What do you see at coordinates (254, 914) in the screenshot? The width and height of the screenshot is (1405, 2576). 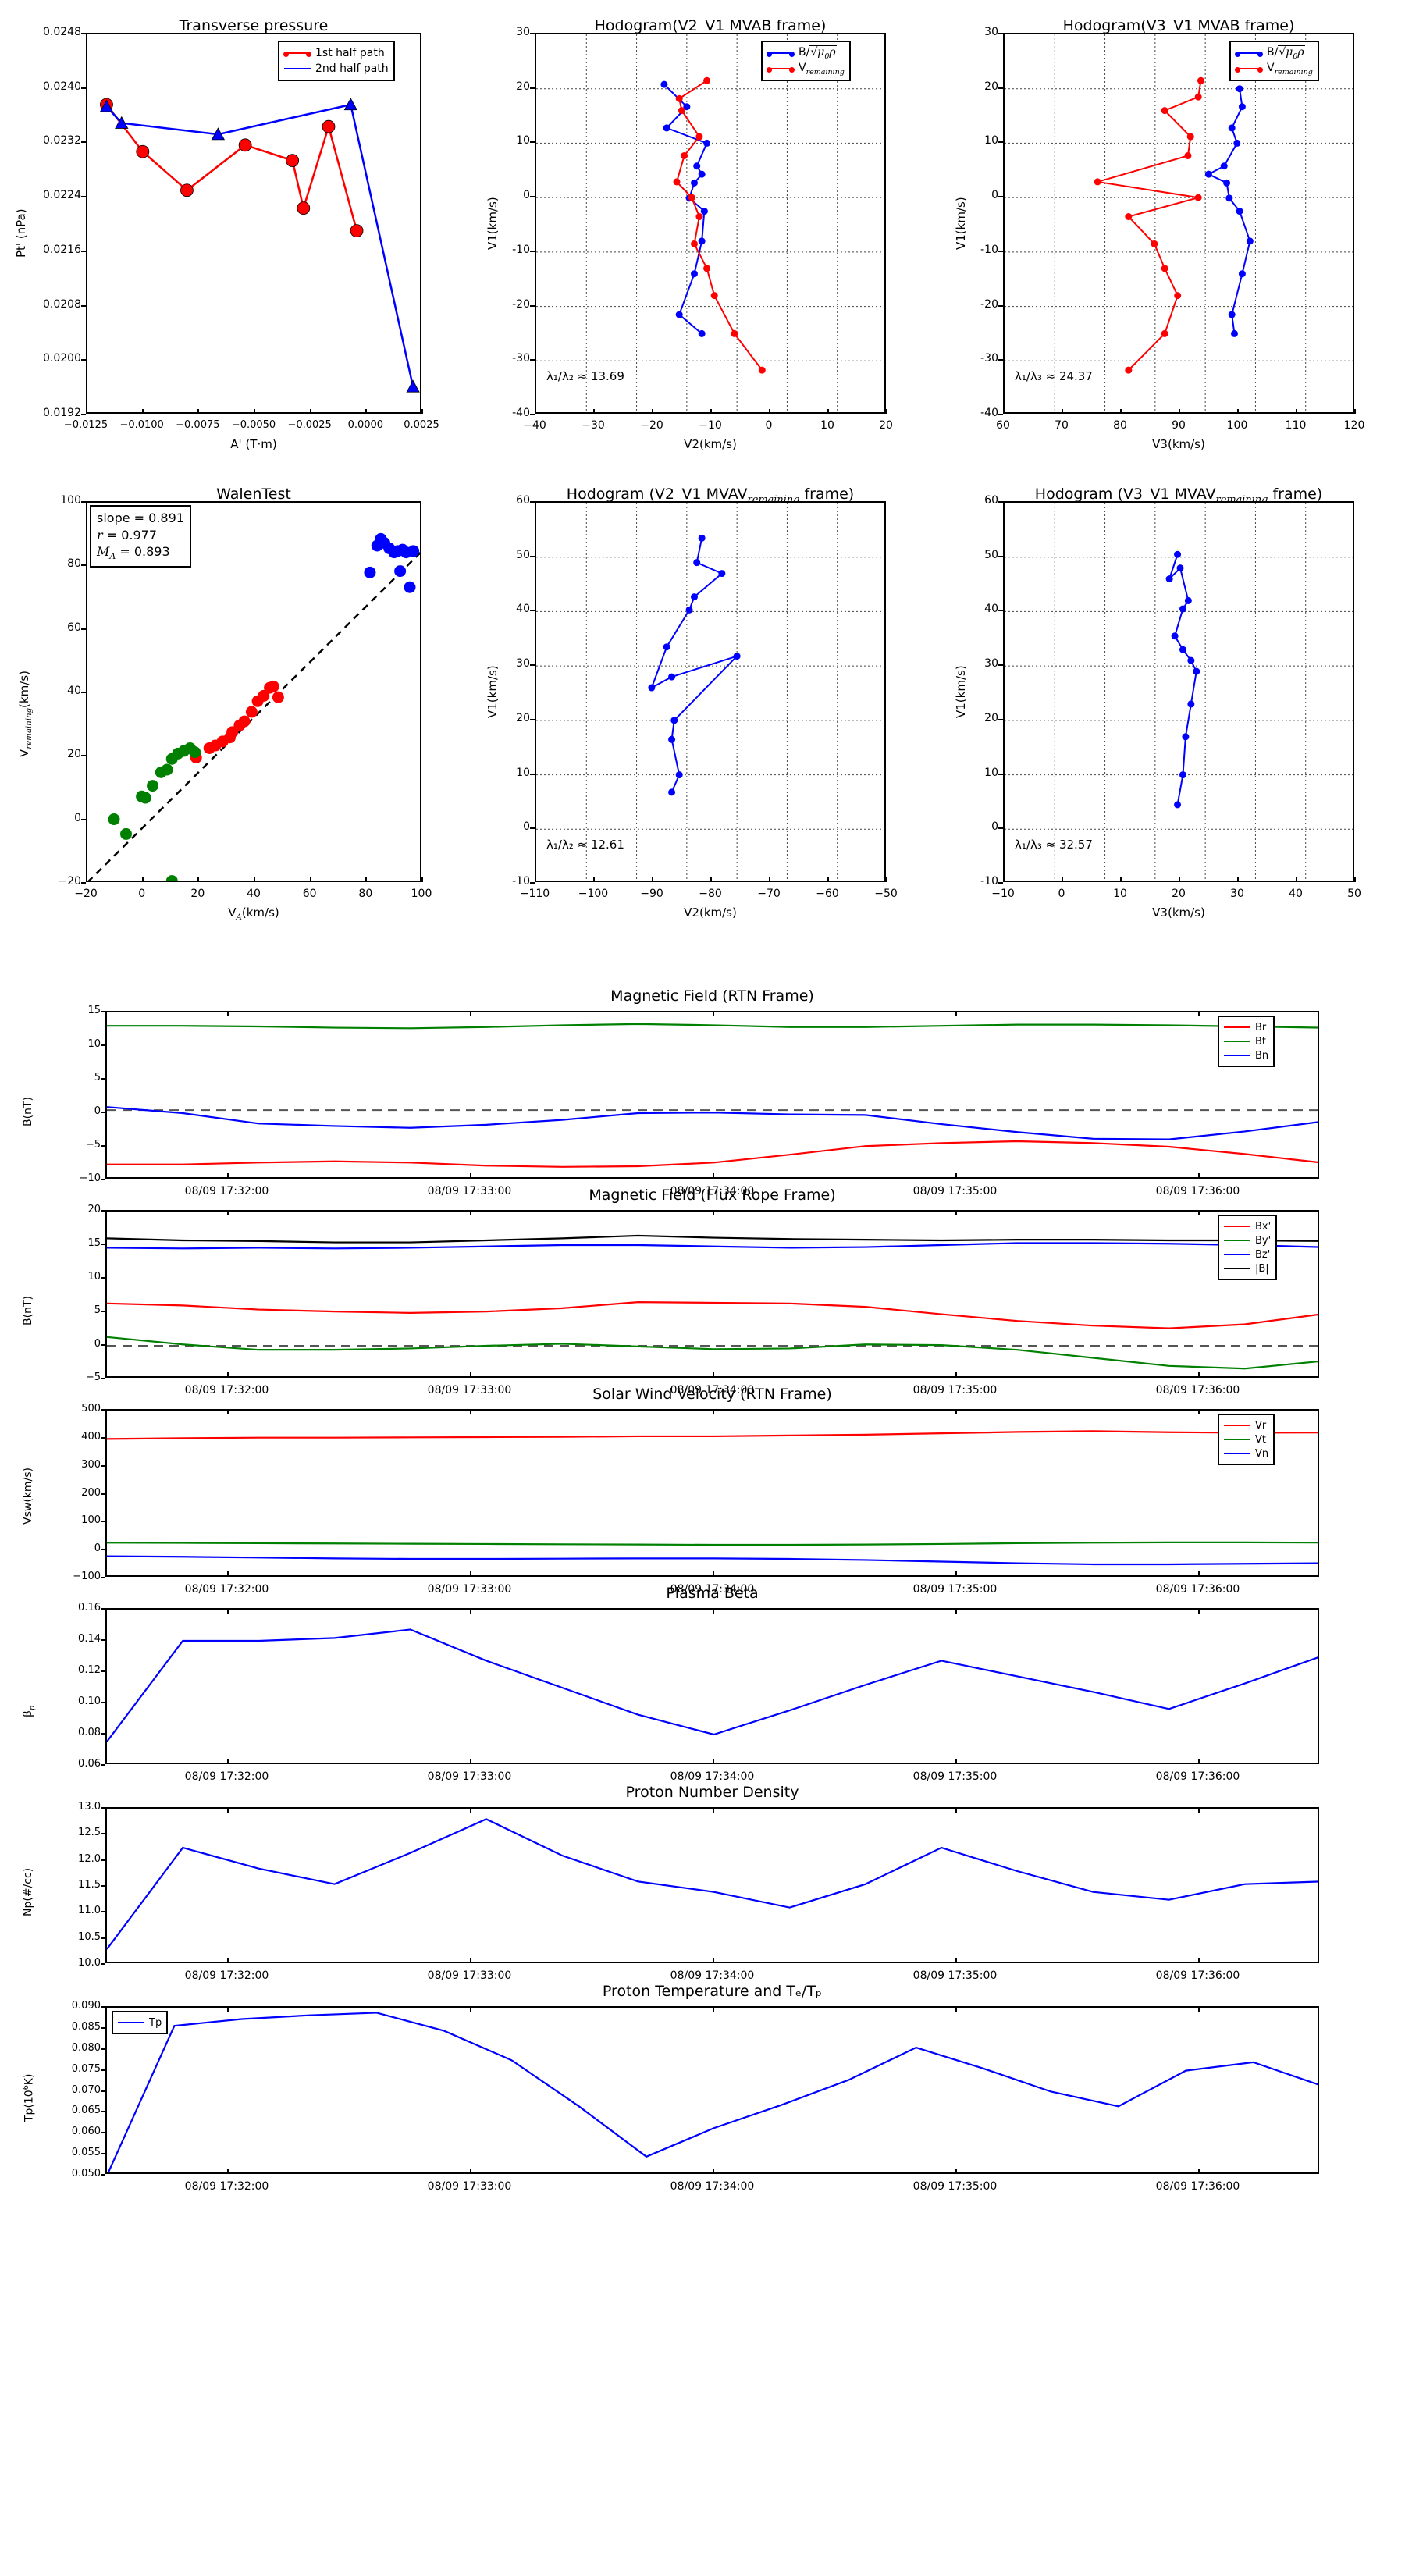 I see `walen-test-xlabel: VA(km/s)` at bounding box center [254, 914].